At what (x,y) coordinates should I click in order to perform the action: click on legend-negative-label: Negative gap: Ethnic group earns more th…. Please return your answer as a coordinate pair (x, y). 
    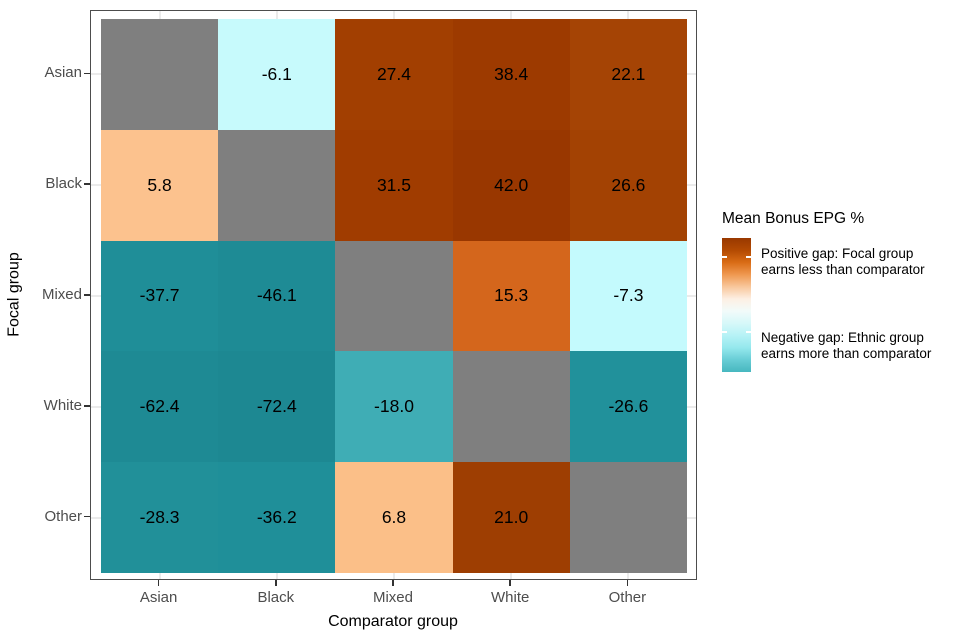
    Looking at the image, I should click on (846, 345).